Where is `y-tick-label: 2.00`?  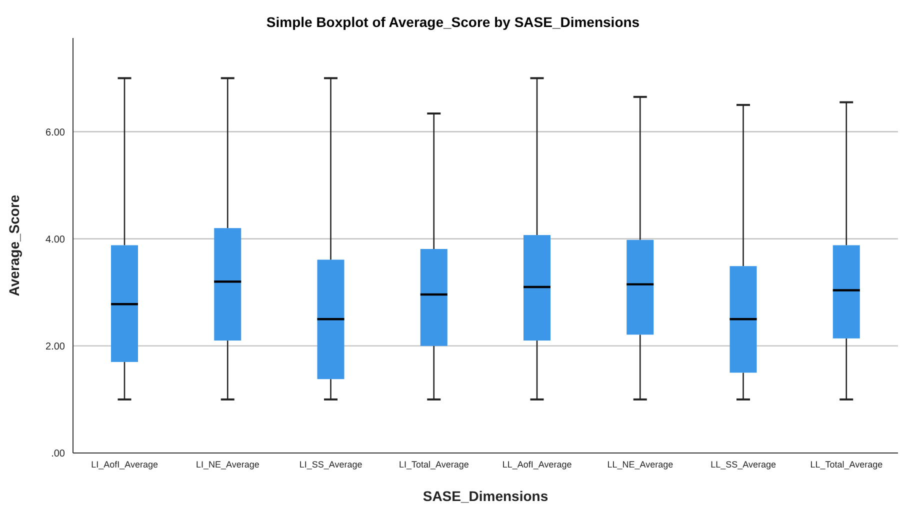 y-tick-label: 2.00 is located at coordinates (56, 346).